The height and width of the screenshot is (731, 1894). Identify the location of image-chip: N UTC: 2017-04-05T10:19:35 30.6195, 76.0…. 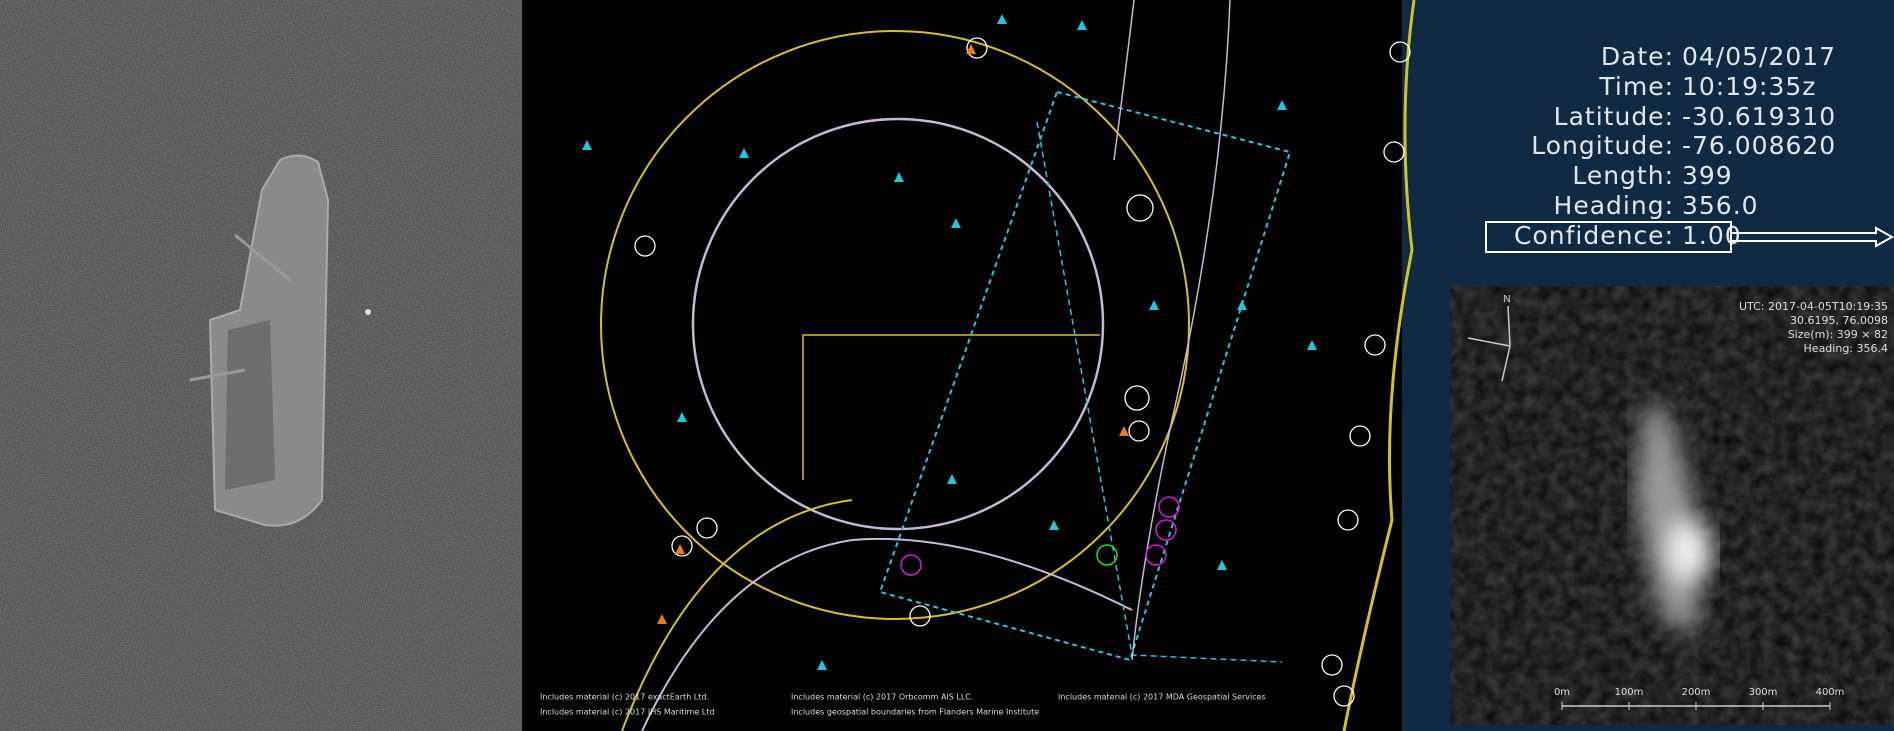
(1672, 505).